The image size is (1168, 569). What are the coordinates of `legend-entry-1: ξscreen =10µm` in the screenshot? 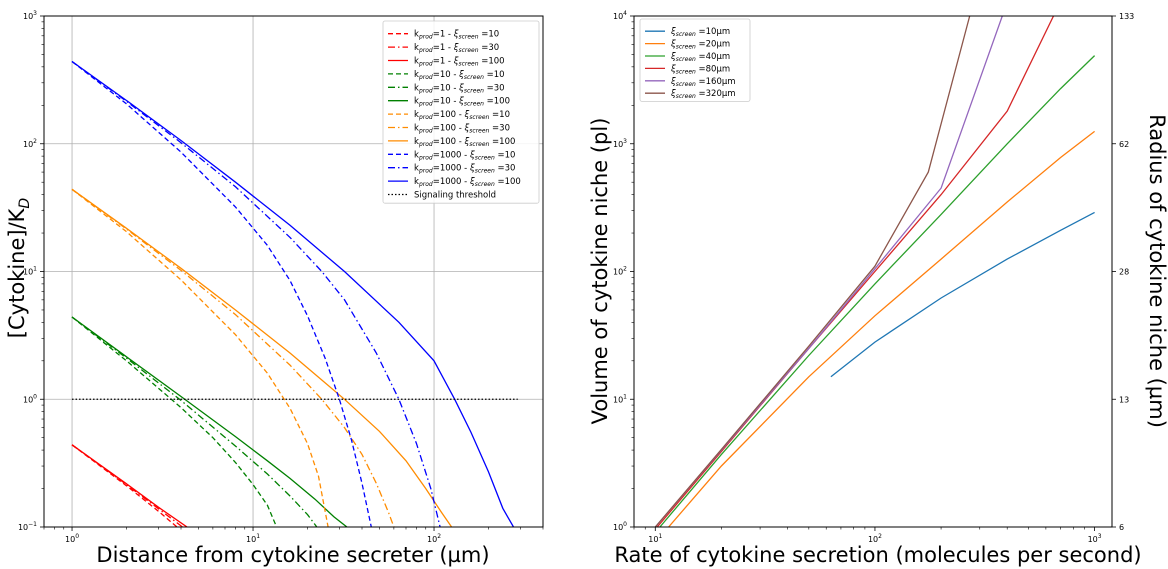 It's located at (687, 32).